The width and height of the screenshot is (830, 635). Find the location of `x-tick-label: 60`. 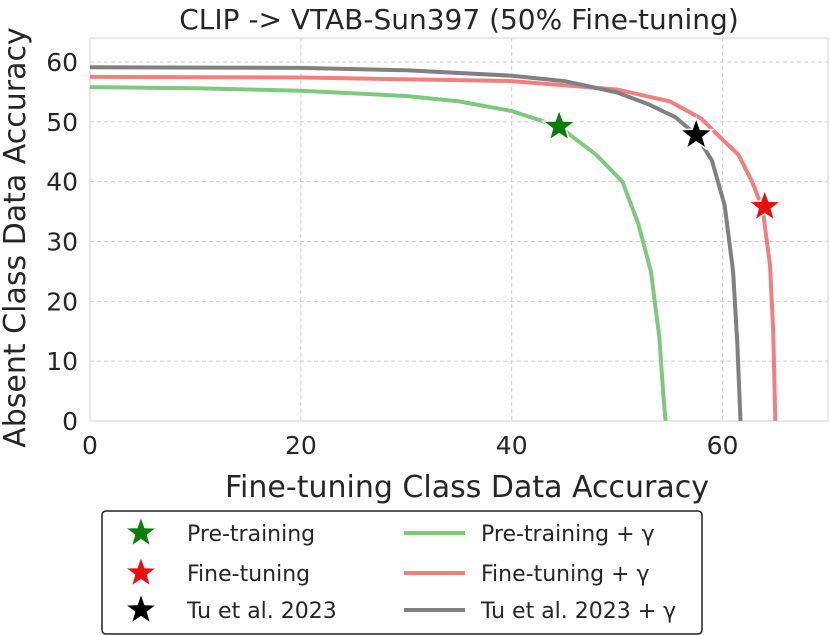

x-tick-label: 60 is located at coordinates (723, 445).